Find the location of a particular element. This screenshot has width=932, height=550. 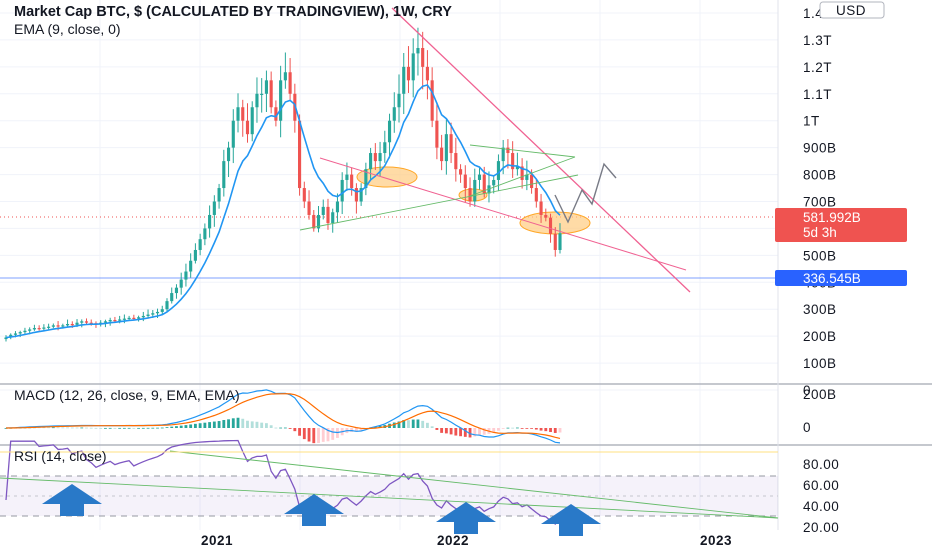

rsi-tick-40: 40.00 is located at coordinates (821, 506).